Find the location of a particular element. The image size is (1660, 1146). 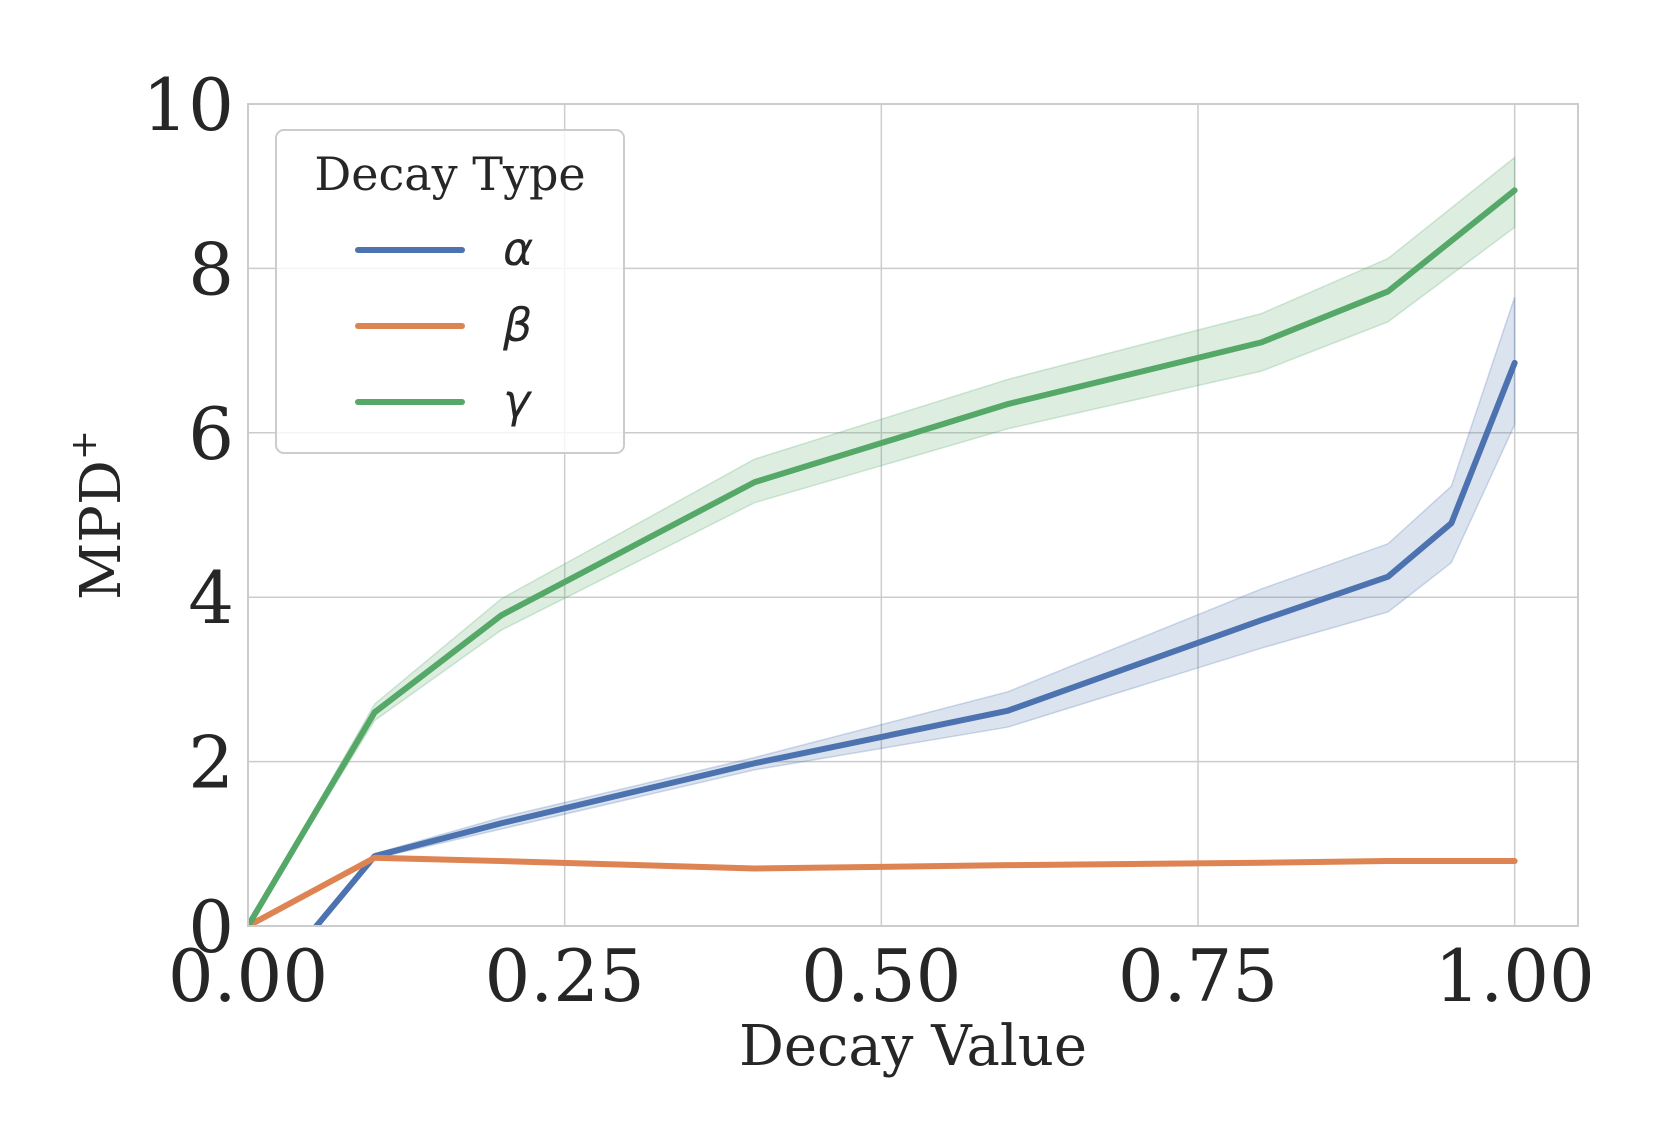

y-axis-label-main: MPD is located at coordinates (101, 530).